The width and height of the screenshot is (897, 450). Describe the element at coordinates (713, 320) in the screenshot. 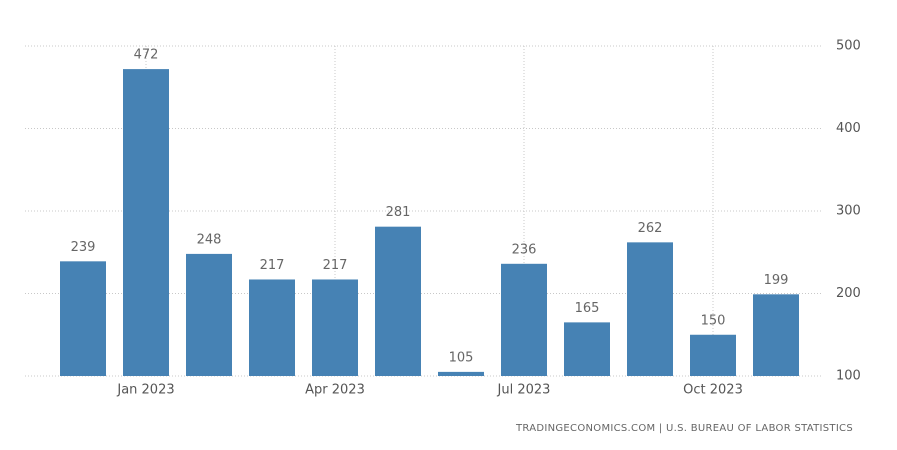

I see `data-label: 150` at that location.